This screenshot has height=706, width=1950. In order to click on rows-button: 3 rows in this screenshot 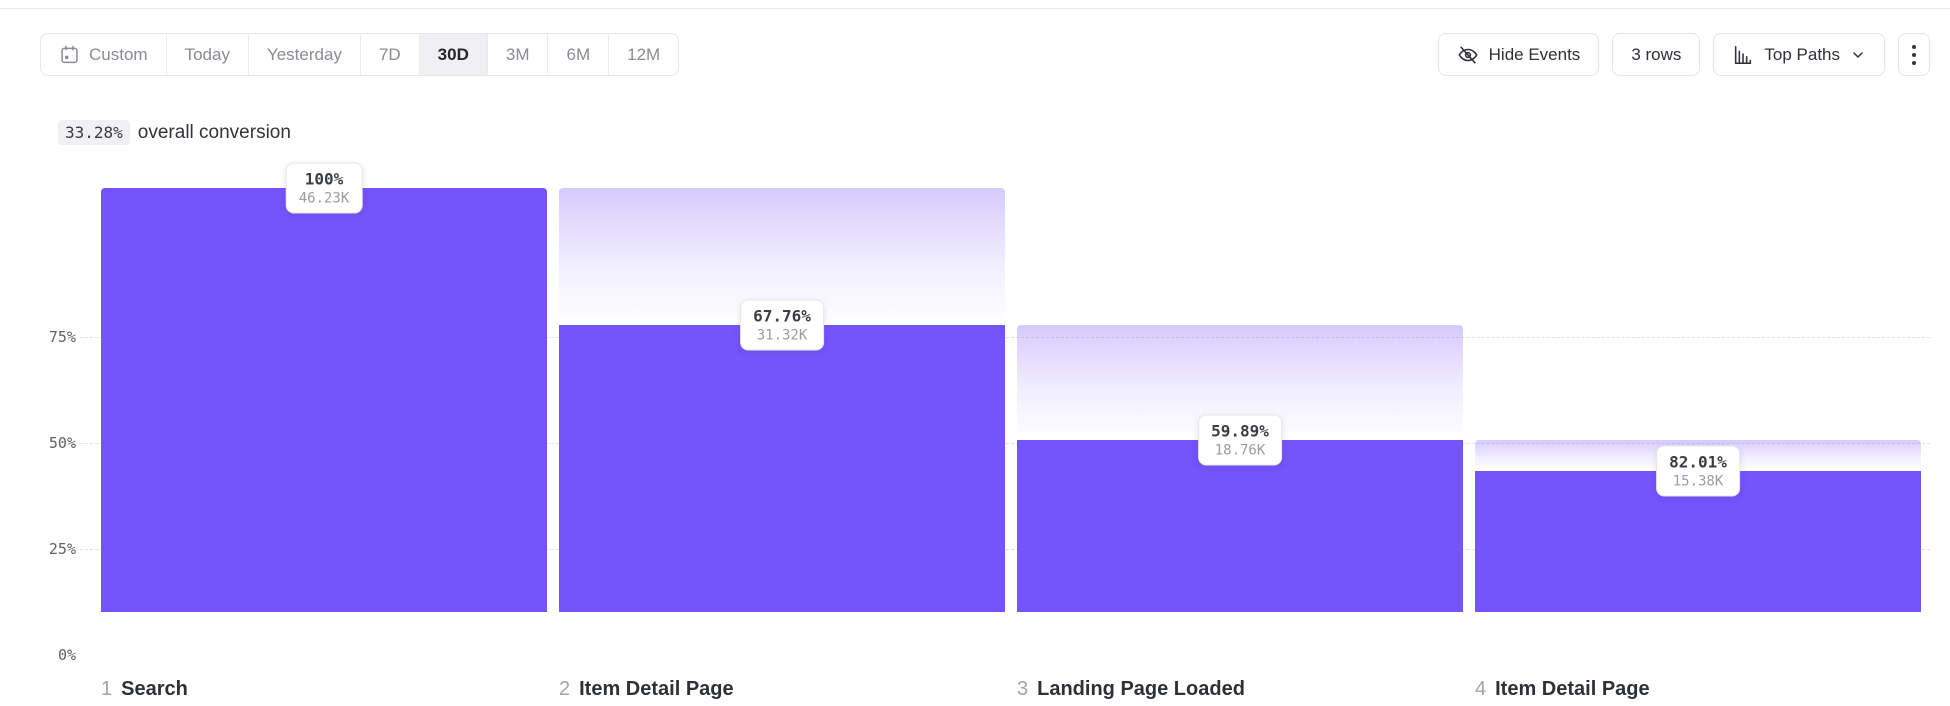, I will do `click(1656, 54)`.